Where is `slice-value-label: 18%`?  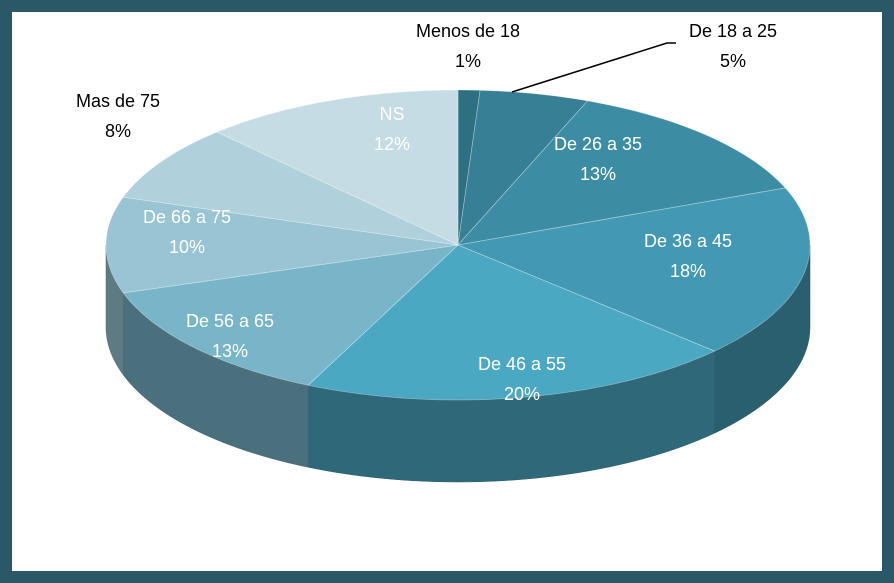
slice-value-label: 18% is located at coordinates (688, 271).